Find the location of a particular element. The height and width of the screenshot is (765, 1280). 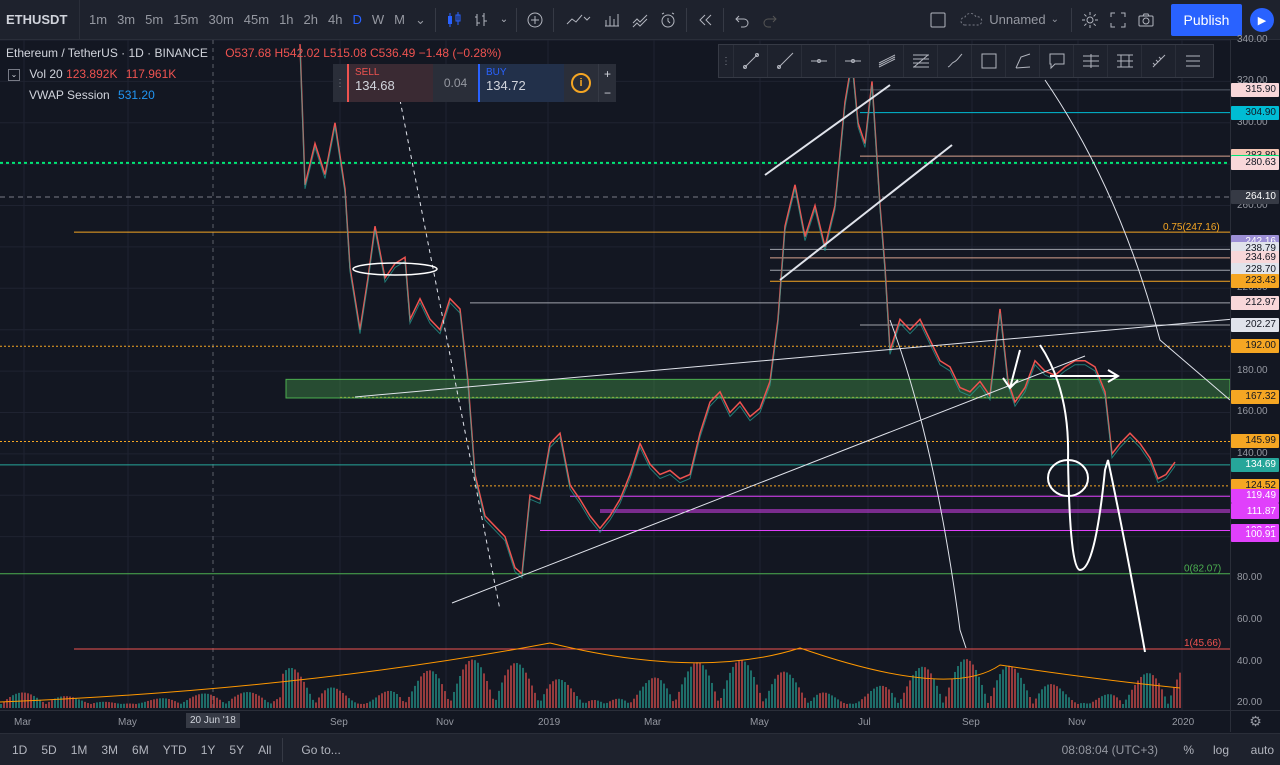

interval-2h: 2h is located at coordinates (311, 19).